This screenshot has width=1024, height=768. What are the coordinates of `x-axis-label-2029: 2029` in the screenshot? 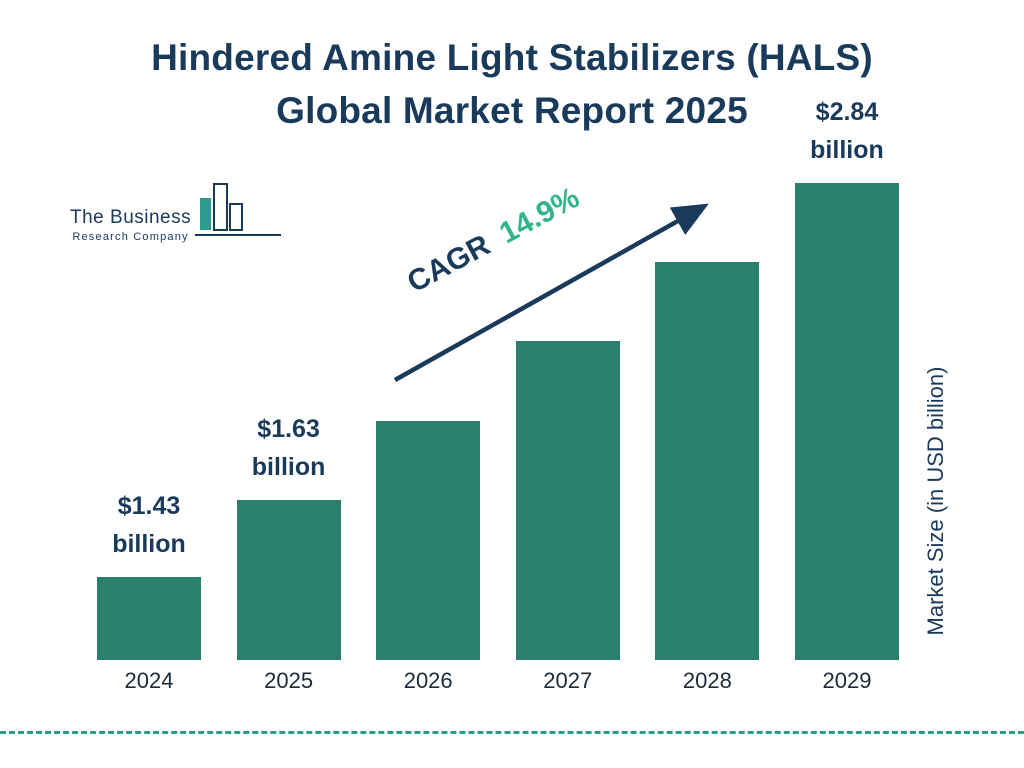 It's located at (847, 680).